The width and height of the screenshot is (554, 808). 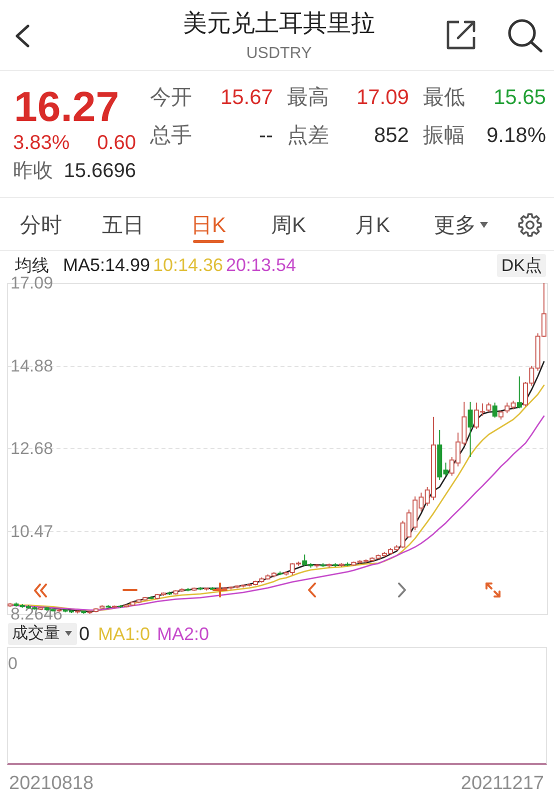 I want to click on y-tick-label: 17.09, so click(x=32, y=283).